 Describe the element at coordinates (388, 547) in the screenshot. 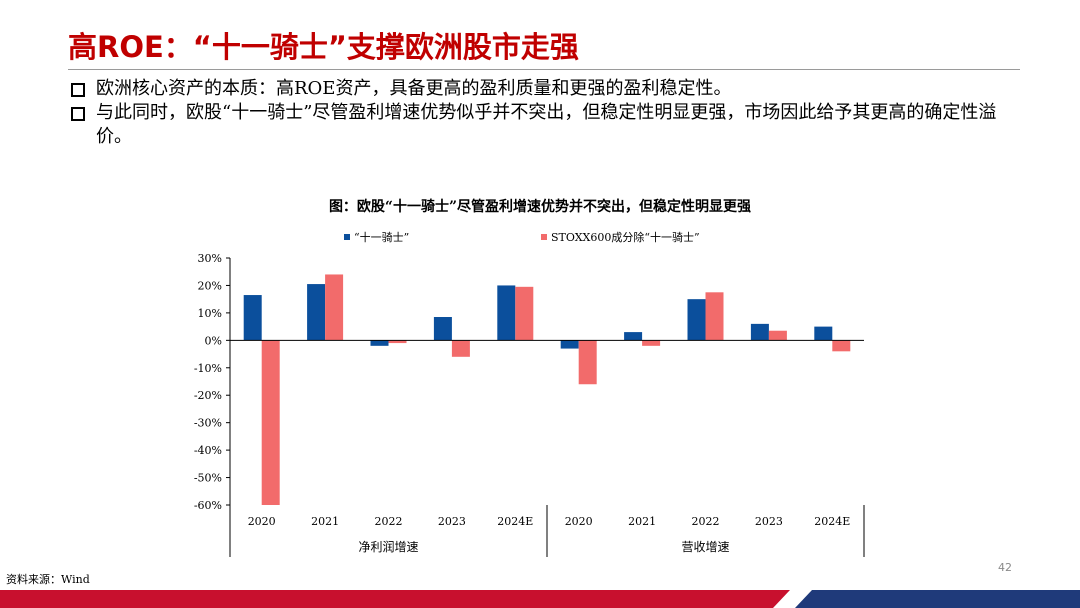

I see `group-label: 净利润增速` at that location.